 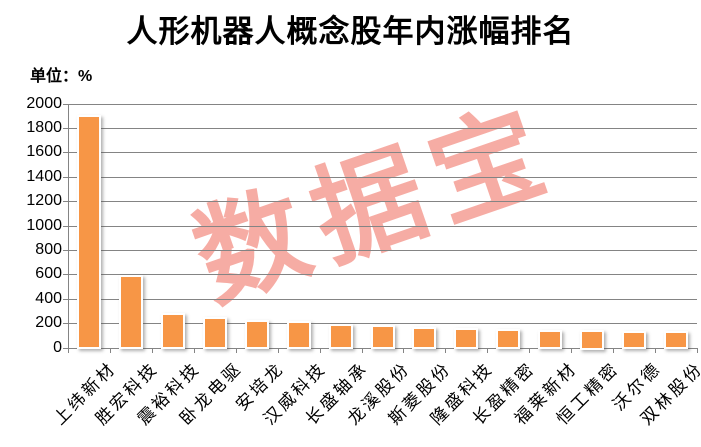 What do you see at coordinates (48, 323) in the screenshot?
I see `y-tick-label: 200` at bounding box center [48, 323].